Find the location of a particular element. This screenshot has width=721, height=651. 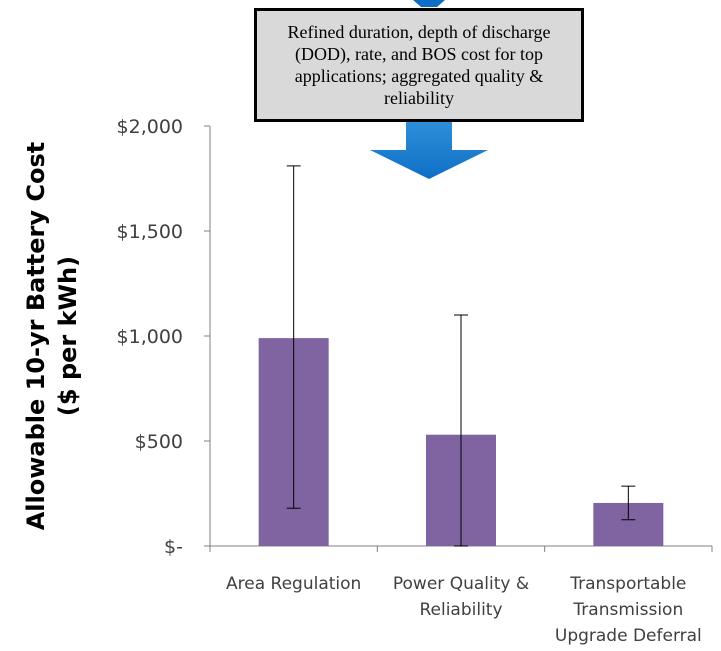

y-axis: $- $500 $1,000 $1,500 $2,000 is located at coordinates (164, 337).